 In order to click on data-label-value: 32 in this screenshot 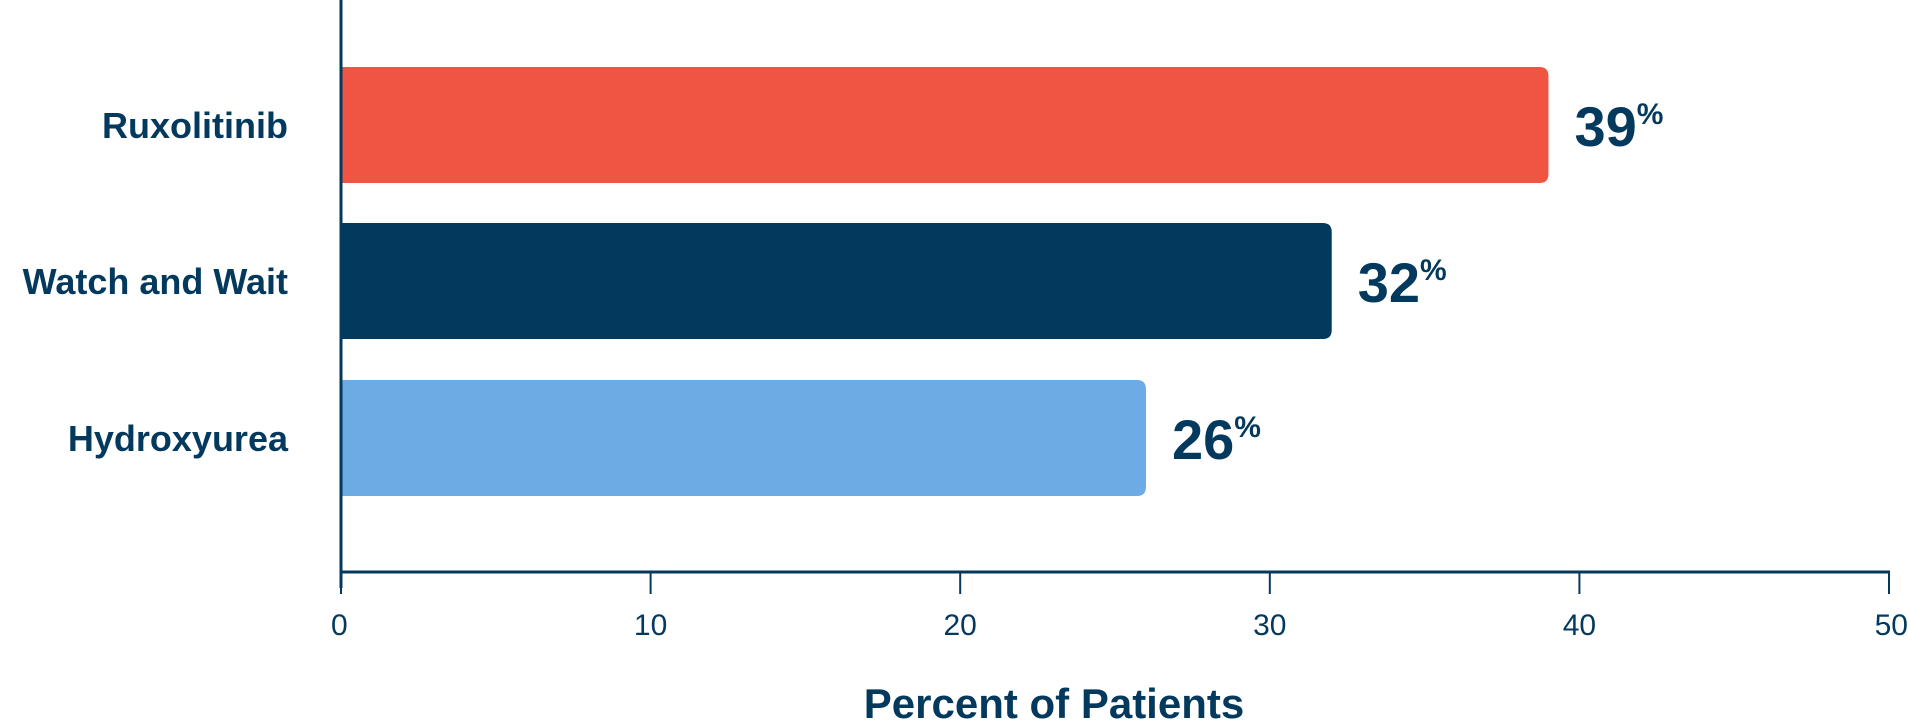, I will do `click(1389, 282)`.